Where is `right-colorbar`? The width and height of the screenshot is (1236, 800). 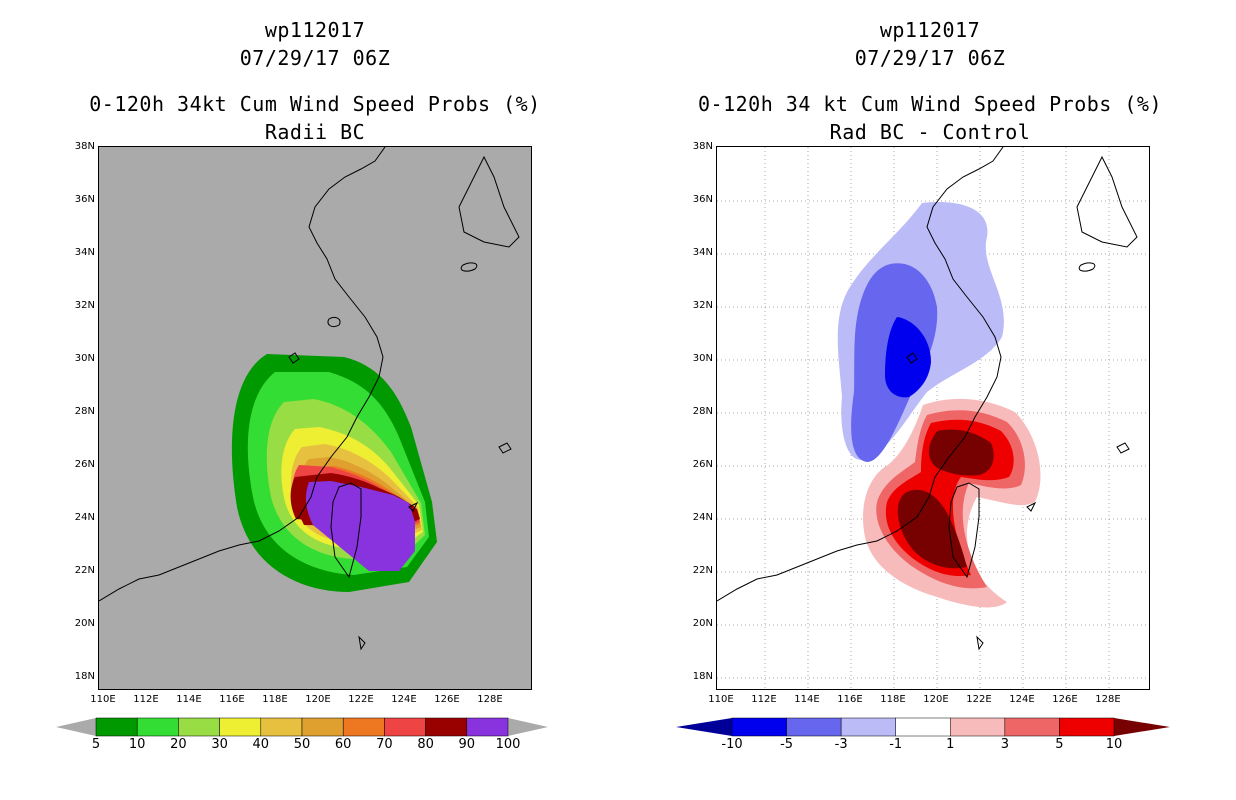
right-colorbar is located at coordinates (923, 727).